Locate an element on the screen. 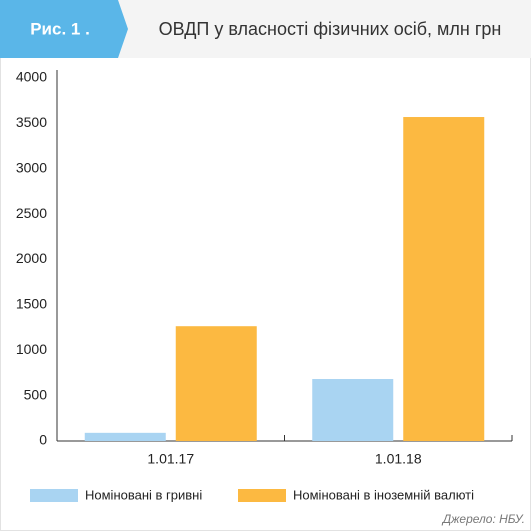 This screenshot has height=531, width=531. y-tick-label: 1500 is located at coordinates (31, 304).